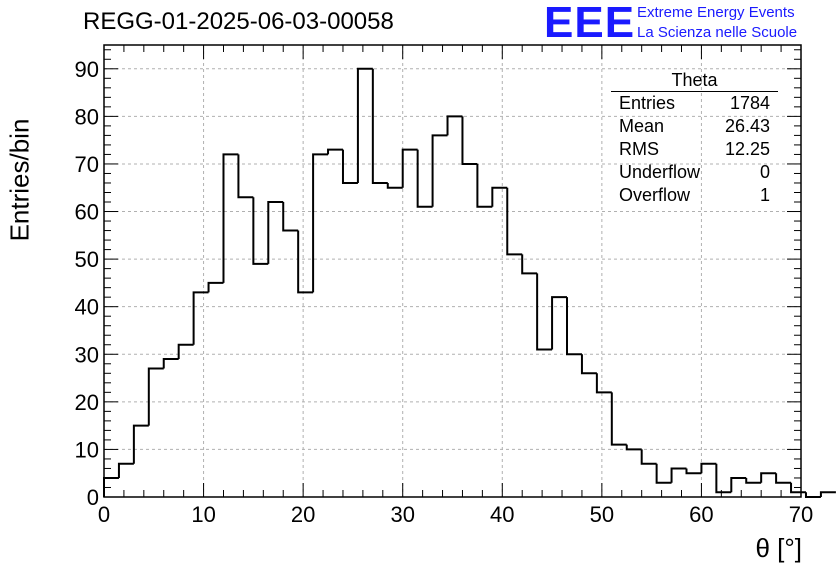  Describe the element at coordinates (502, 514) in the screenshot. I see `x-tick-label: 40` at that location.